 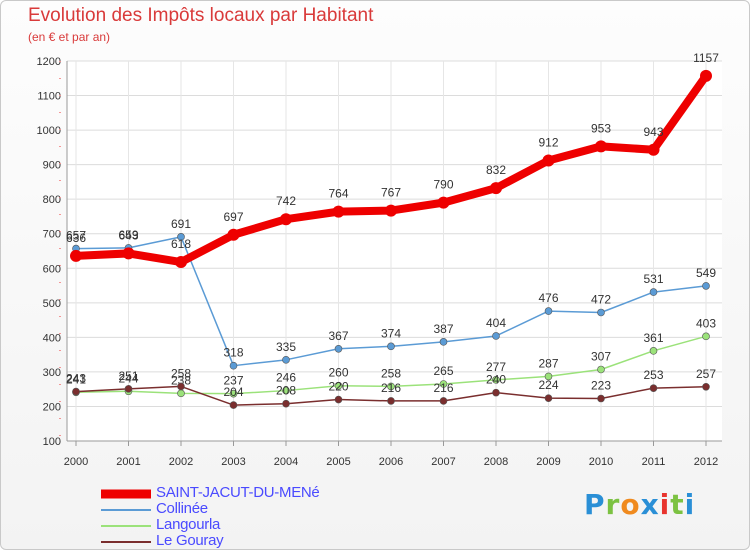 I want to click on data-label: 244, so click(x=128, y=378).